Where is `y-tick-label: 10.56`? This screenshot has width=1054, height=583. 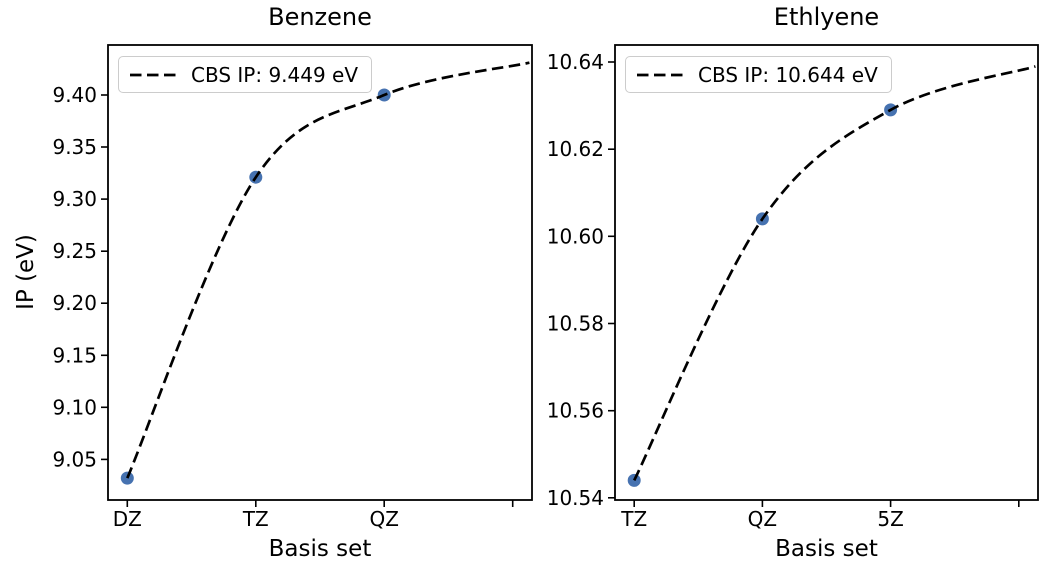 y-tick-label: 10.56 is located at coordinates (575, 411).